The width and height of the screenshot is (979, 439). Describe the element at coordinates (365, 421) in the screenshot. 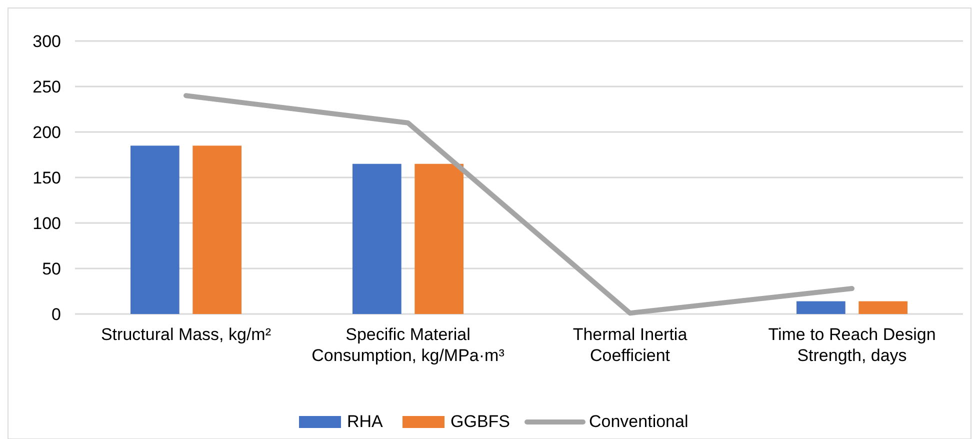

I see `legend-label: RHA` at that location.